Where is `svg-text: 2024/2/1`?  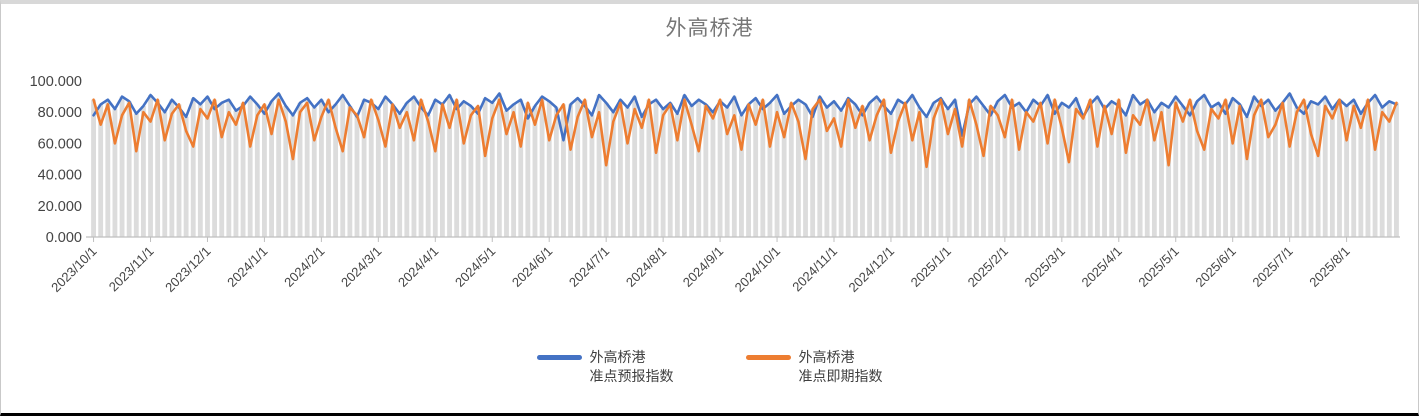 svg-text: 2024/2/1 is located at coordinates (304, 267).